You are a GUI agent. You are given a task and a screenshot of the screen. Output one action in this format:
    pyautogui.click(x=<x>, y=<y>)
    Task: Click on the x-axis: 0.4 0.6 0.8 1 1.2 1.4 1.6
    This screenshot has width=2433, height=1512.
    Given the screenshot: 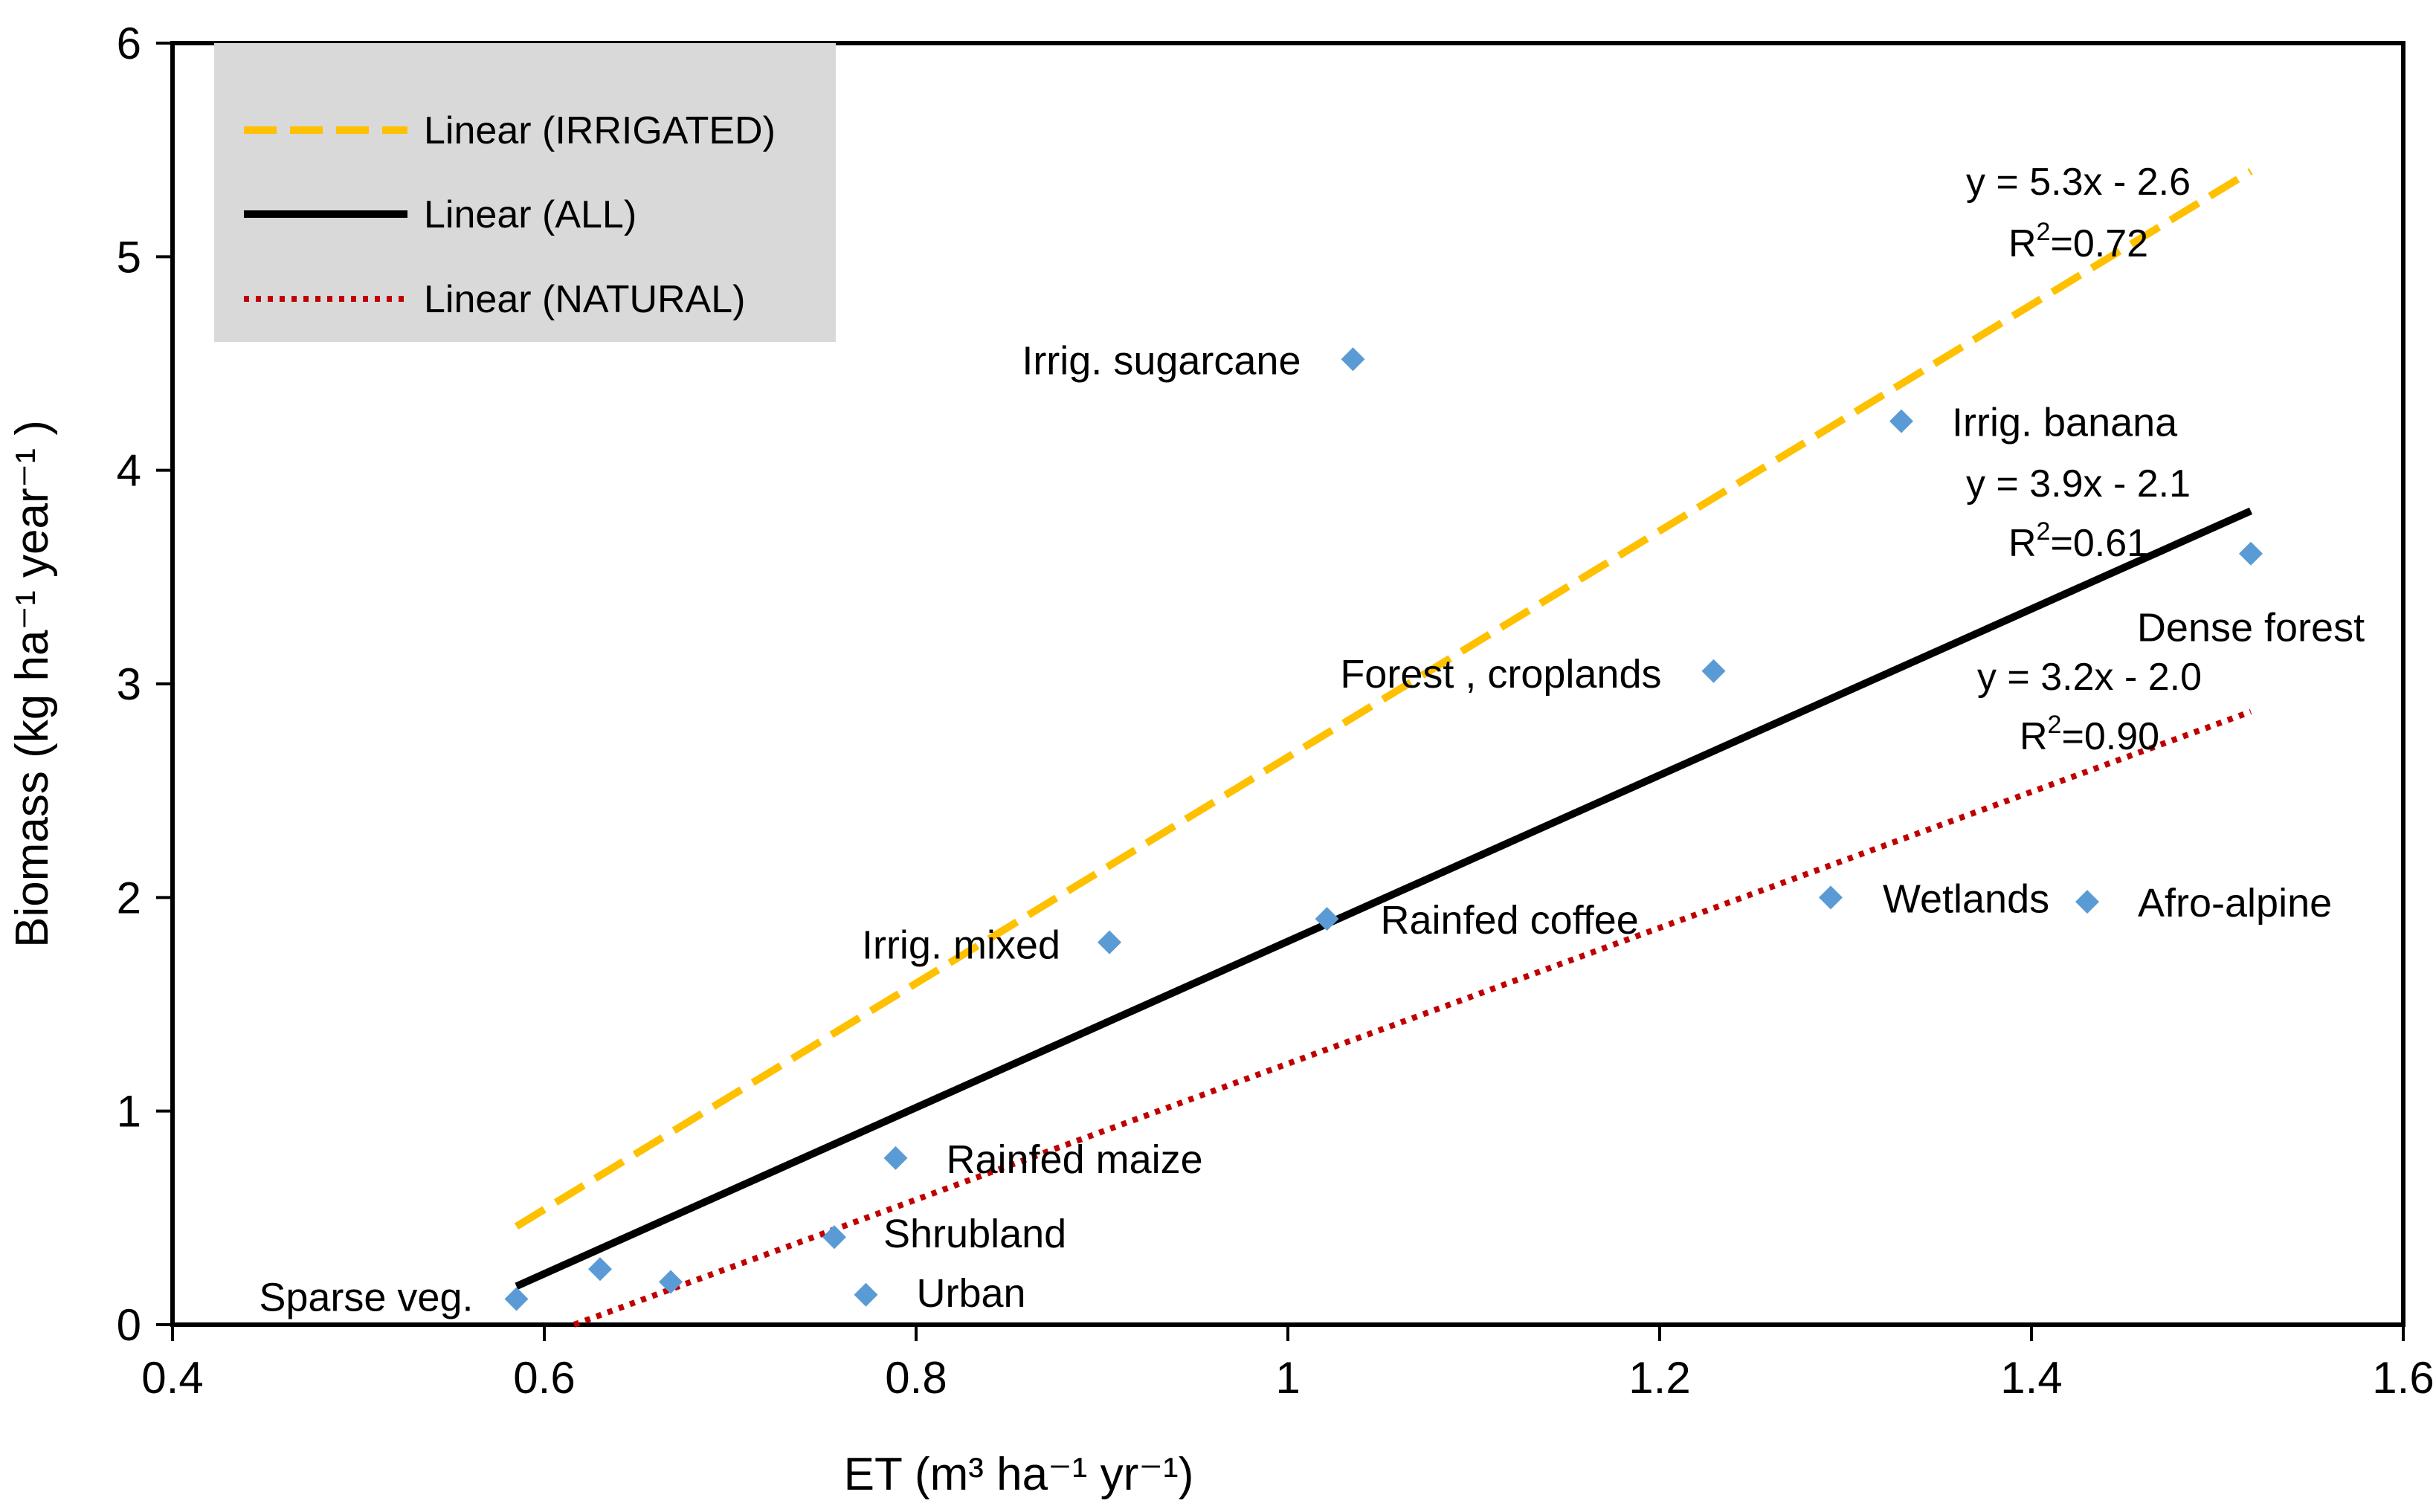 What is the action you would take?
    pyautogui.click(x=1287, y=1364)
    